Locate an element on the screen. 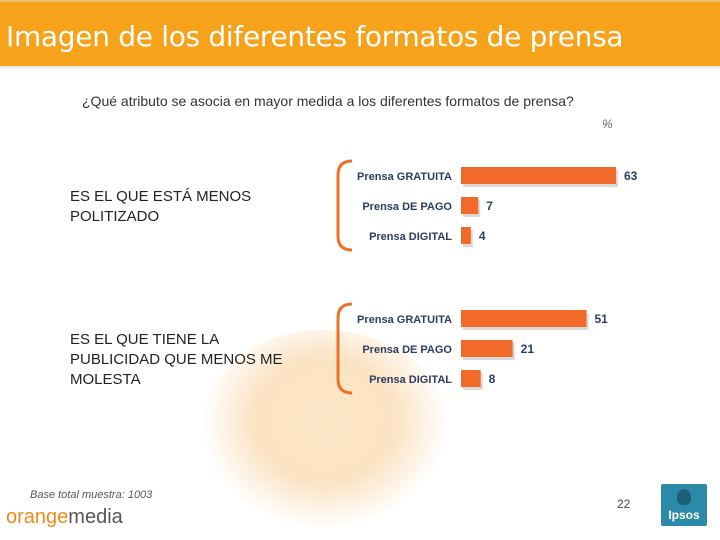 The height and width of the screenshot is (540, 720). value-label: 7 is located at coordinates (489, 206).